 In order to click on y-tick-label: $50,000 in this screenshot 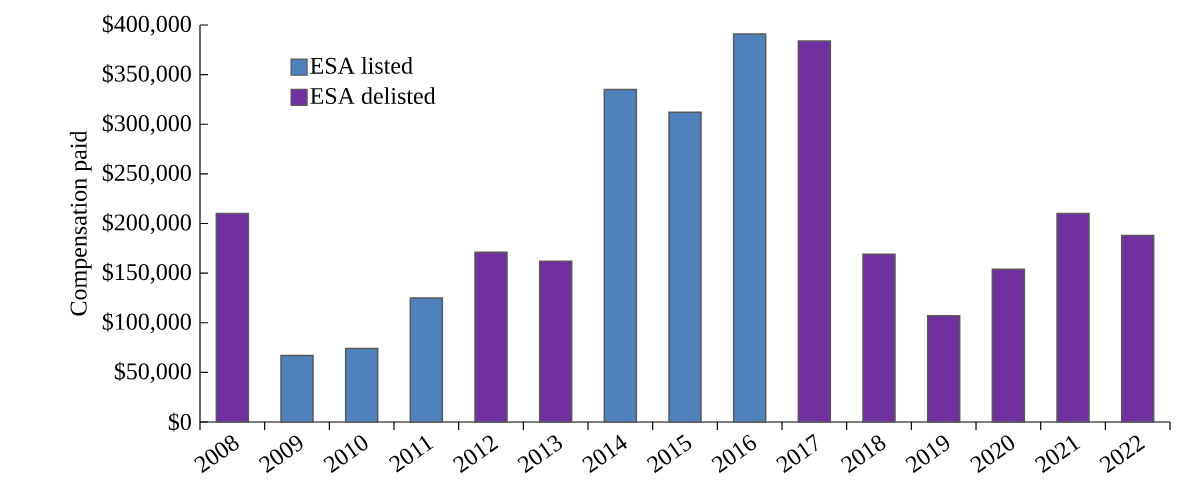, I will do `click(152, 372)`.